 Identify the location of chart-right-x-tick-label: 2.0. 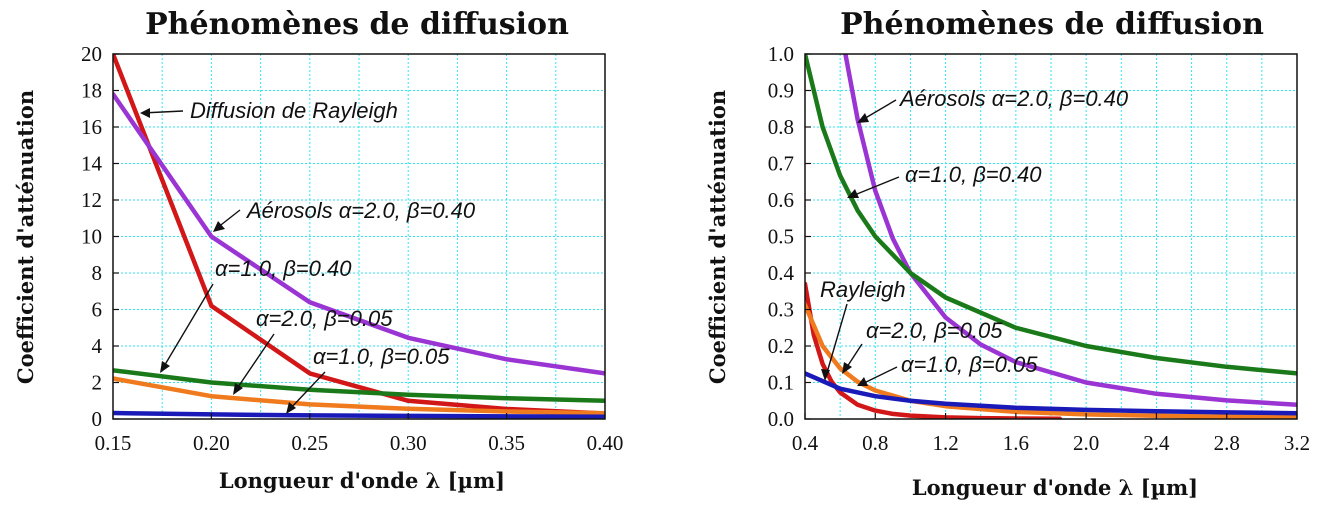
(1086, 443).